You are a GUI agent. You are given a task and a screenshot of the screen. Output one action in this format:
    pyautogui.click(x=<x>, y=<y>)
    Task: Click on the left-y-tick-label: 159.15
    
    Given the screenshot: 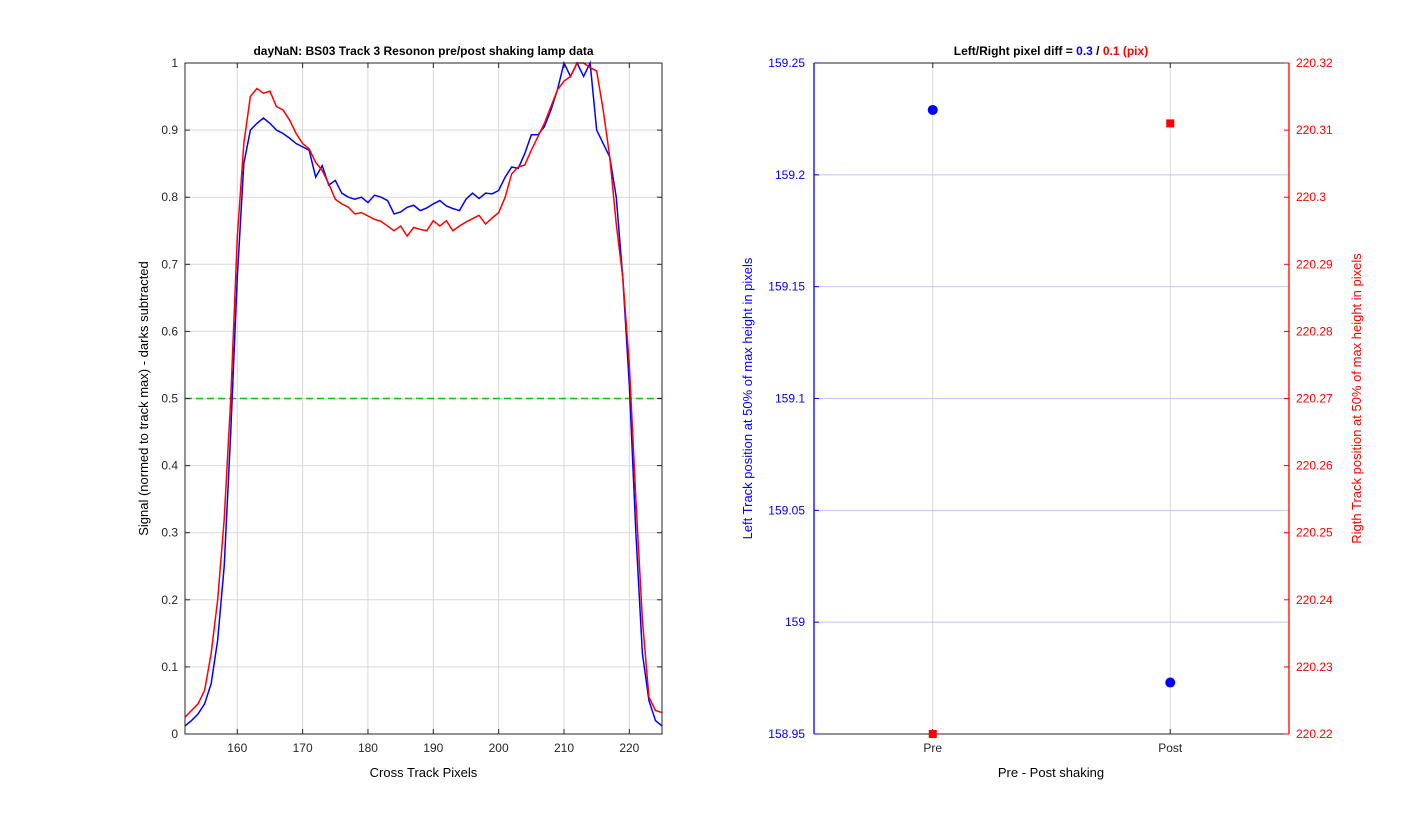 What is the action you would take?
    pyautogui.click(x=786, y=287)
    